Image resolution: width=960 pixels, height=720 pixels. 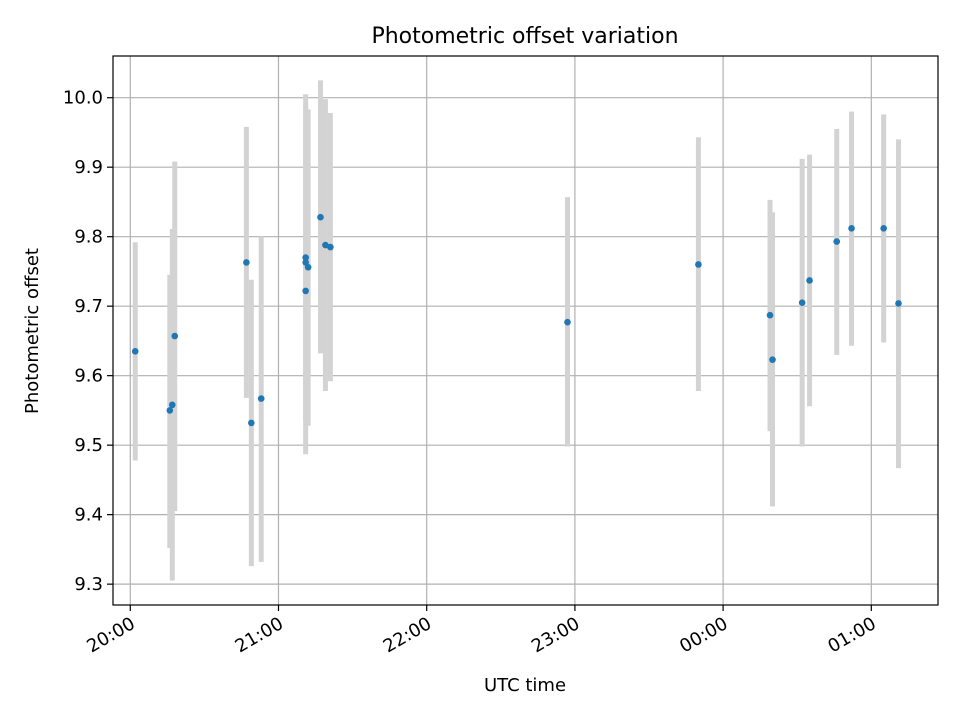 What do you see at coordinates (88, 584) in the screenshot?
I see `y-tick-label: 9.3` at bounding box center [88, 584].